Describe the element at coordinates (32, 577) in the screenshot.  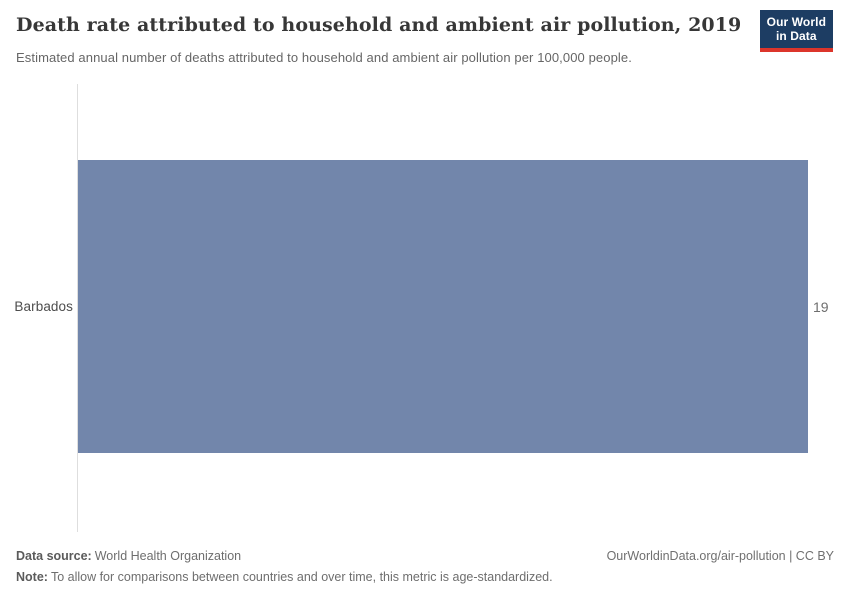
I see `note-label: Note:` at that location.